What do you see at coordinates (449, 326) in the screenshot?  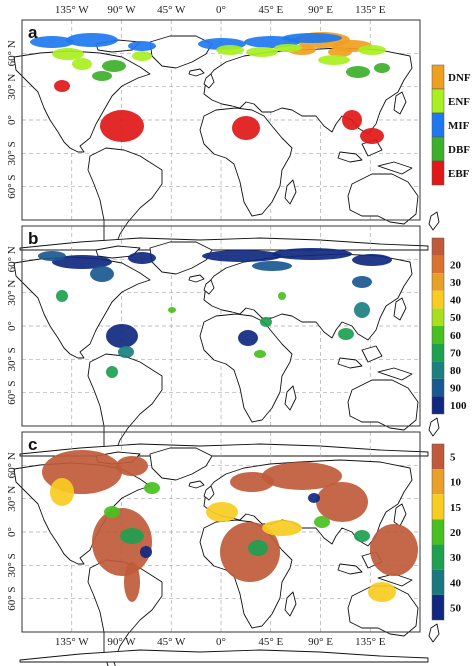 I see `legend-b: 20 30 40 50 60 70 80 90 100` at bounding box center [449, 326].